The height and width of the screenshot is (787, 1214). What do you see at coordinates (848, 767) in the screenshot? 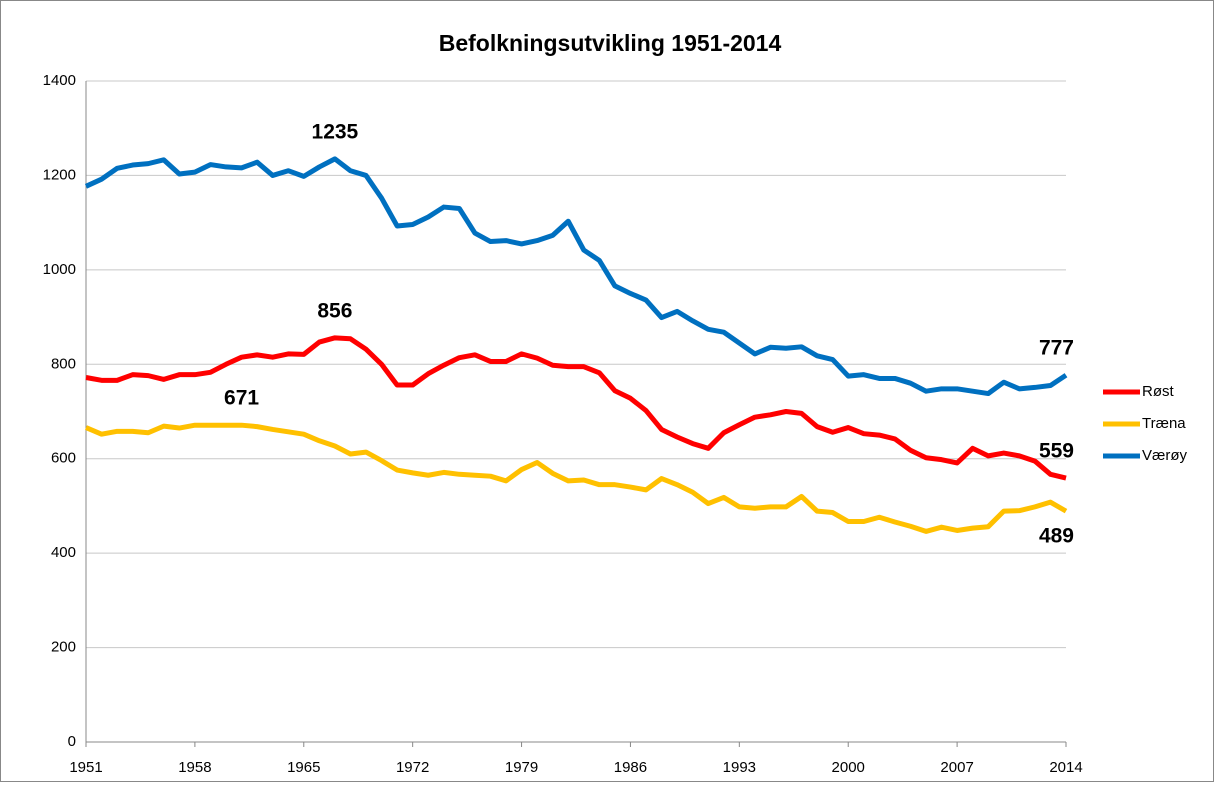
I see `x-tick-label: 2000` at bounding box center [848, 767].